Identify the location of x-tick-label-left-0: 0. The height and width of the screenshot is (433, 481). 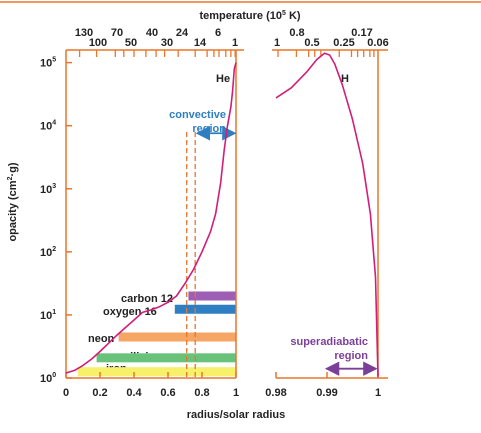
(66, 393).